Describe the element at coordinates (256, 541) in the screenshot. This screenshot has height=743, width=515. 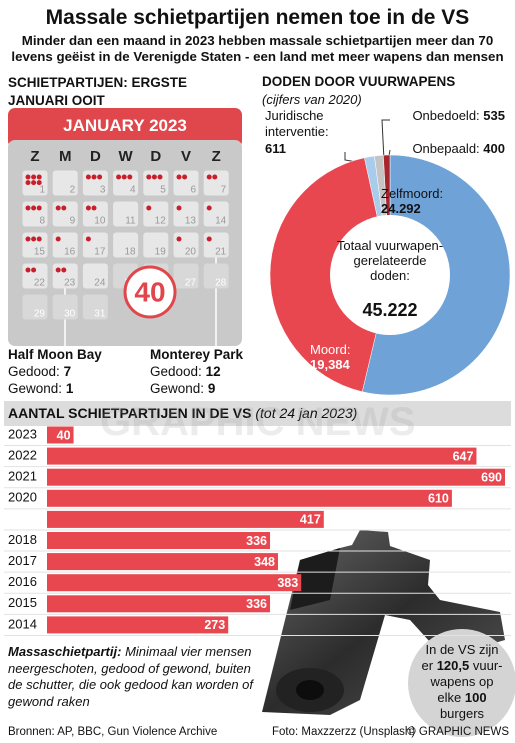
I see `value-label: 336` at that location.